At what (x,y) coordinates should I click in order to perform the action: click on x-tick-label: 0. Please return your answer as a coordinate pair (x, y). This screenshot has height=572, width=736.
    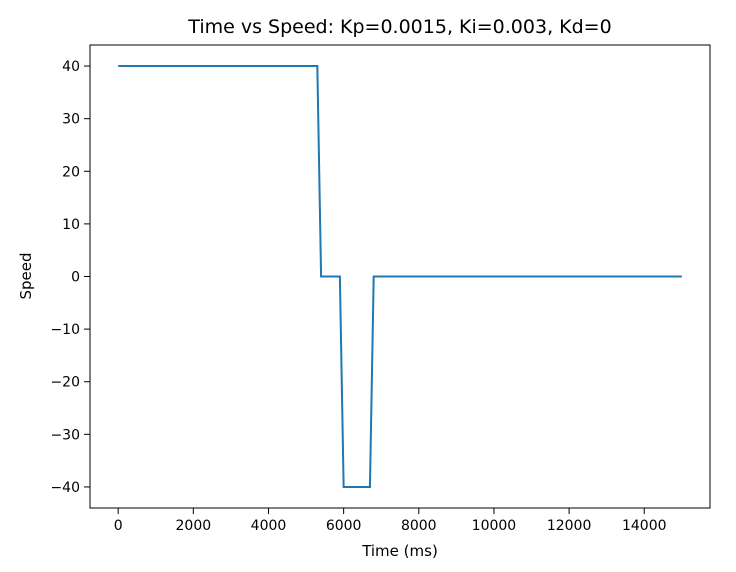
    Looking at the image, I should click on (118, 526).